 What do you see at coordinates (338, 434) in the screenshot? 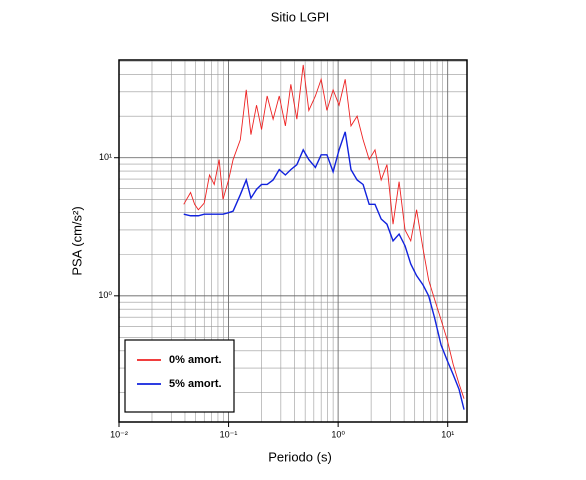
I see `x-tick-label: 10⁰` at bounding box center [338, 434].